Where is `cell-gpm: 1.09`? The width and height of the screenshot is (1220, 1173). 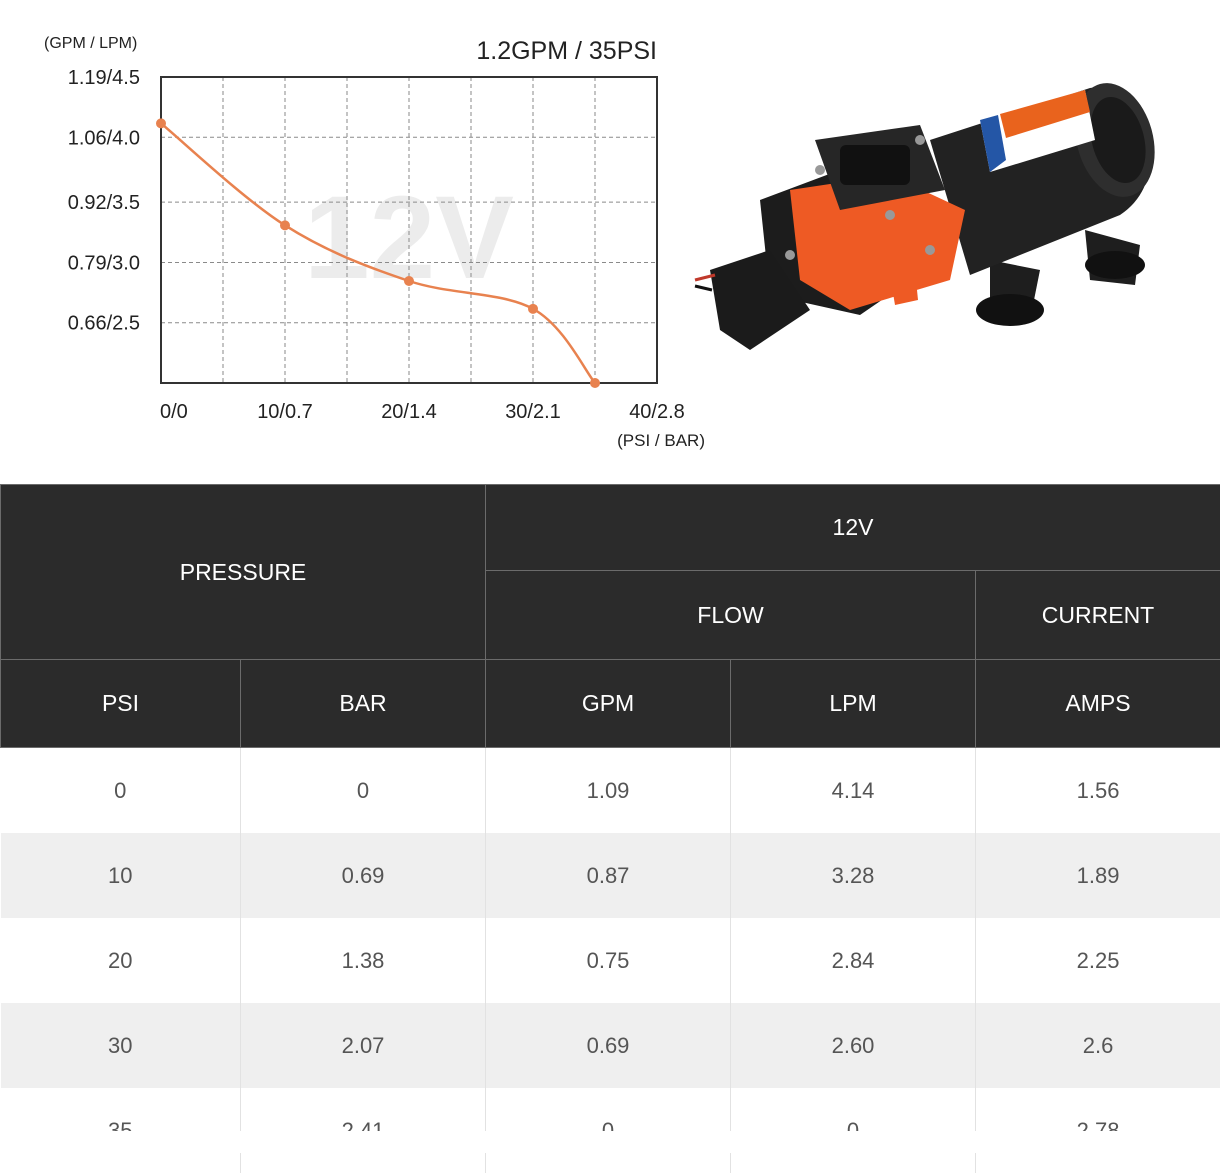
cell-gpm: 1.09 is located at coordinates (608, 791).